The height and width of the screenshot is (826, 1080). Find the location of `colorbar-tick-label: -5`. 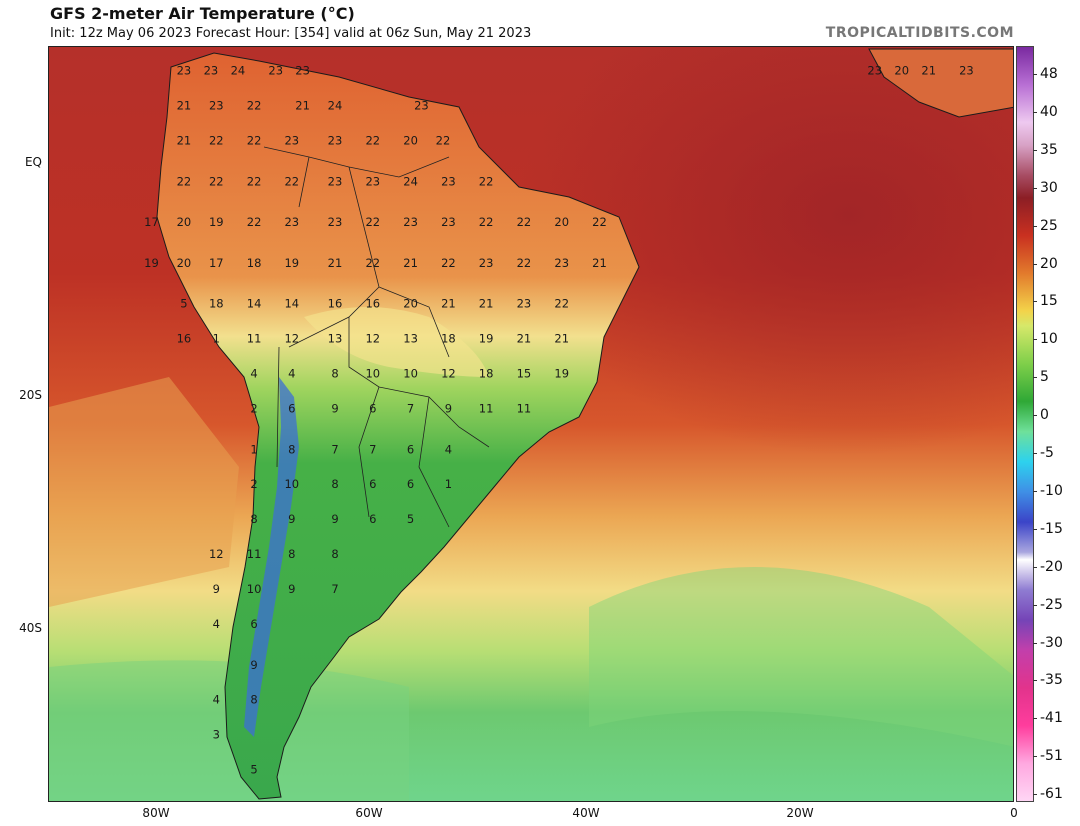

colorbar-tick-label: -5 is located at coordinates (1054, 453).